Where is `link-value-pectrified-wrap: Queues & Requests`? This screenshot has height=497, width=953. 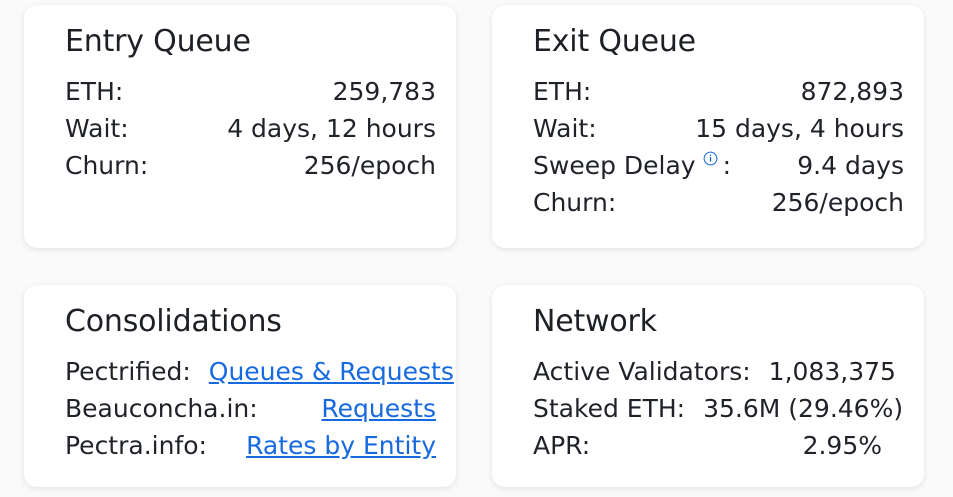
link-value-pectrified-wrap: Queues & Requests is located at coordinates (322, 371).